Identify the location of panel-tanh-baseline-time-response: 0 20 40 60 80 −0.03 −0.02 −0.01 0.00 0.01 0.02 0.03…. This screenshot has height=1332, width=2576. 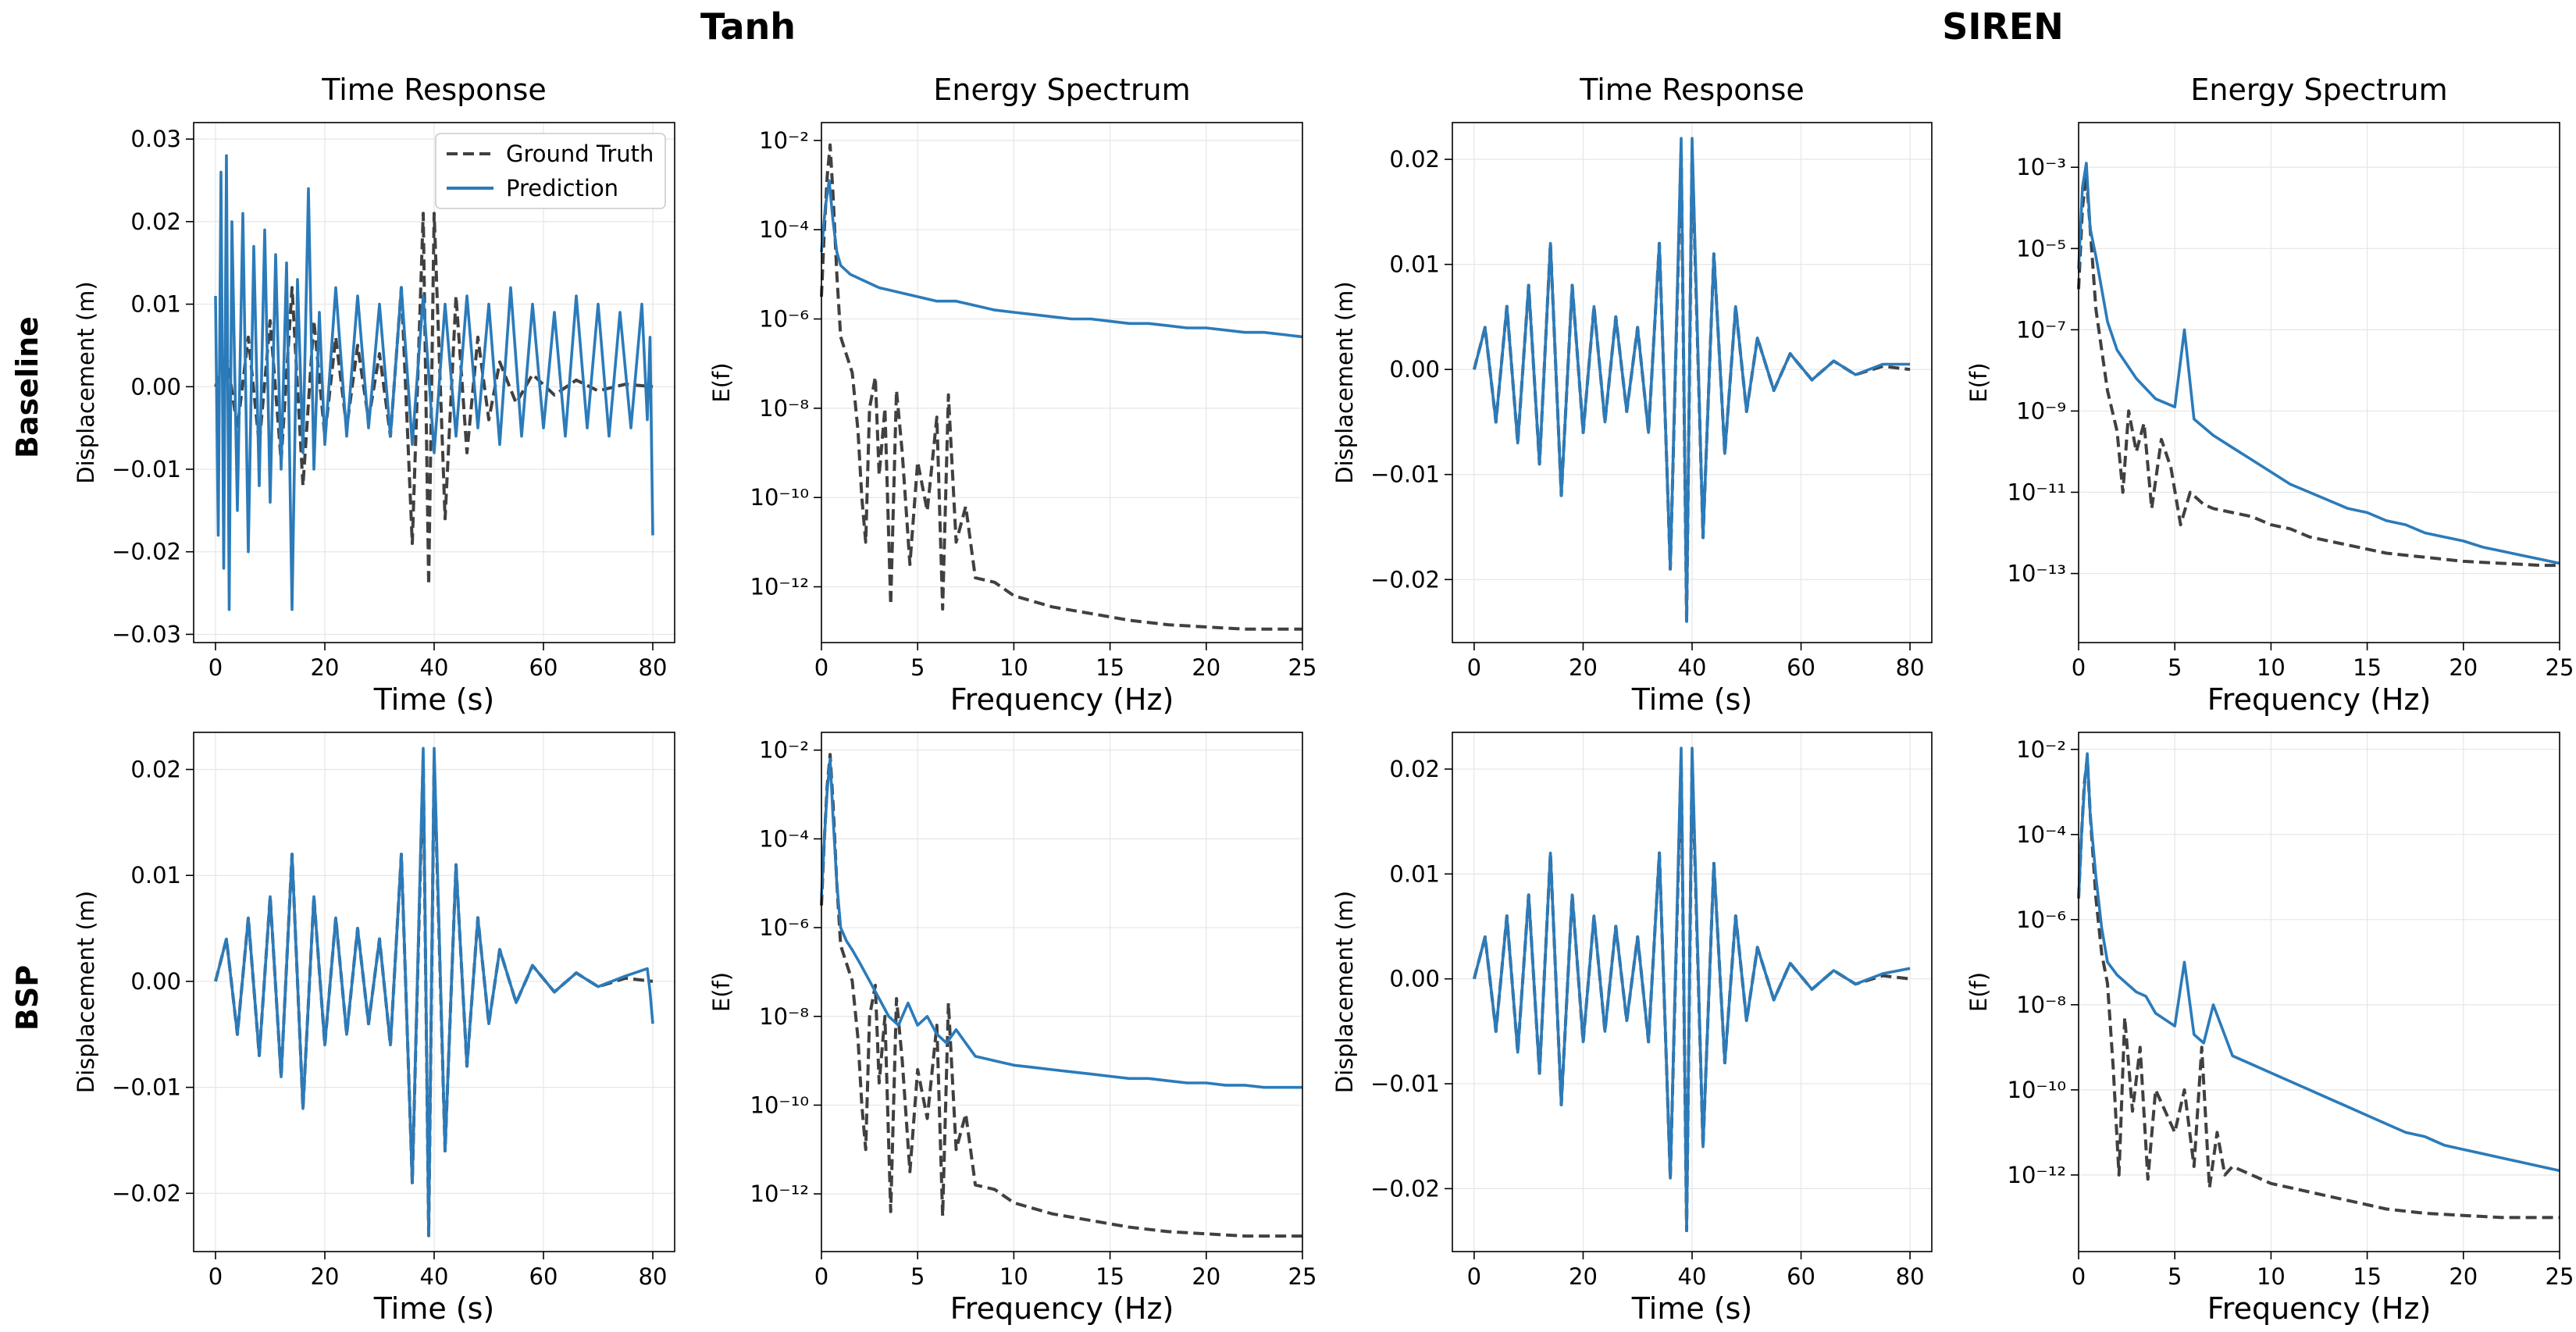
(374, 395).